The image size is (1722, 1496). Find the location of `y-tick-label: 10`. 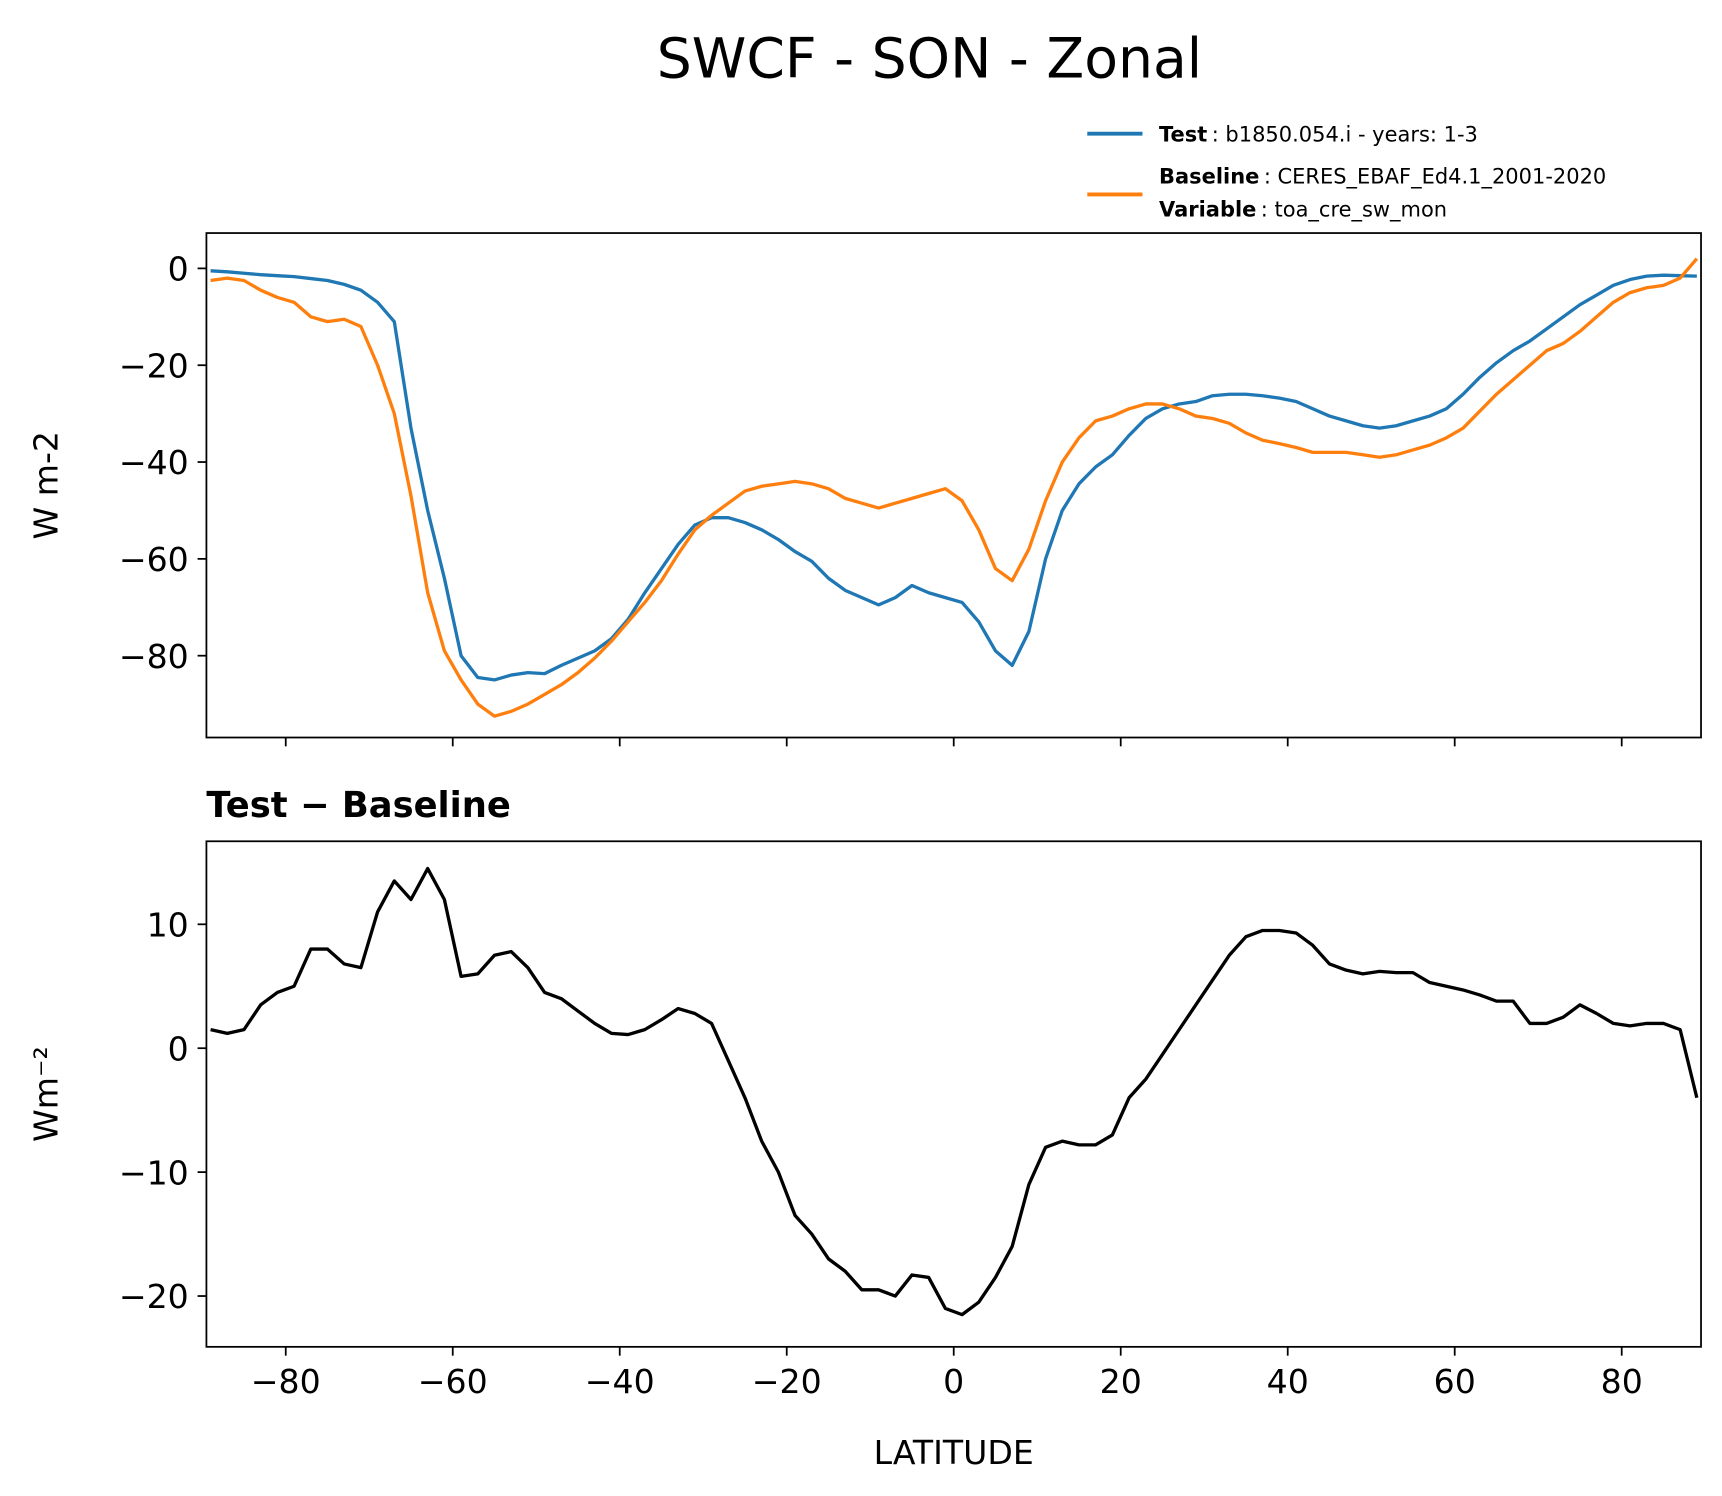

y-tick-label: 10 is located at coordinates (168, 924).